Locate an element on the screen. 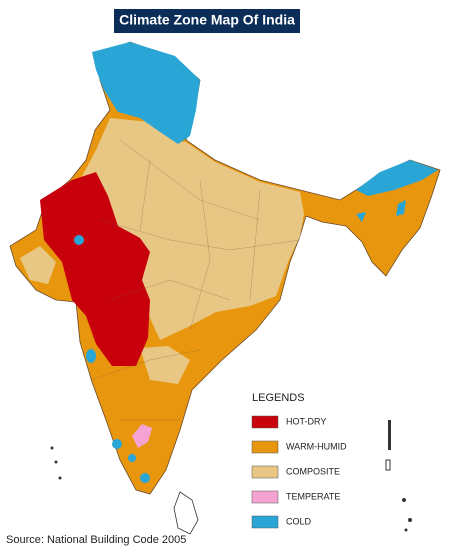 The height and width of the screenshot is (560, 450). source: Source: National Building Code 2005 is located at coordinates (96, 540).